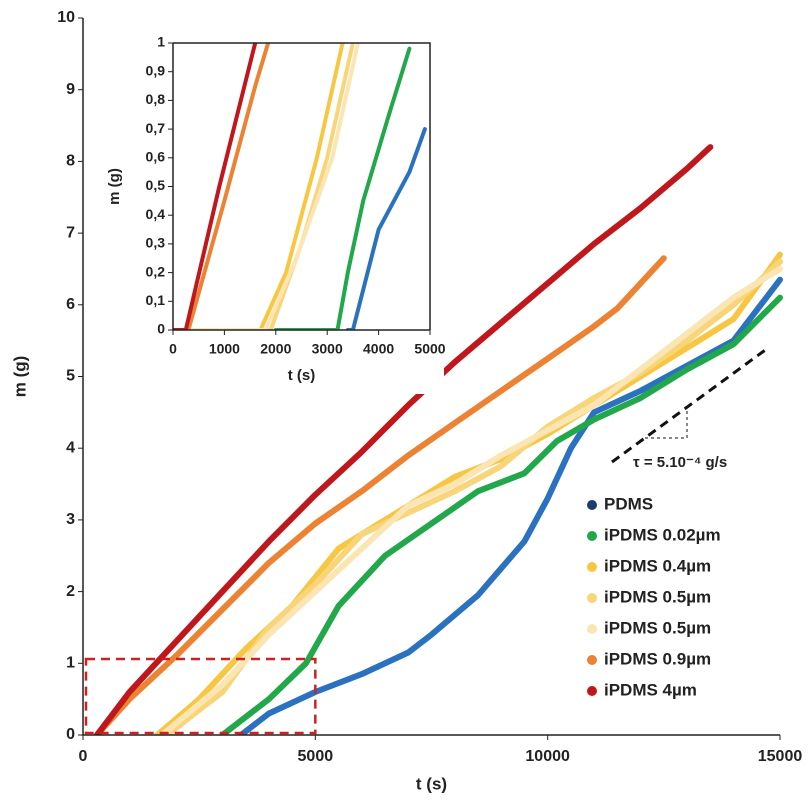 The width and height of the screenshot is (811, 811). I want to click on y-tick-label: 5, so click(70, 376).